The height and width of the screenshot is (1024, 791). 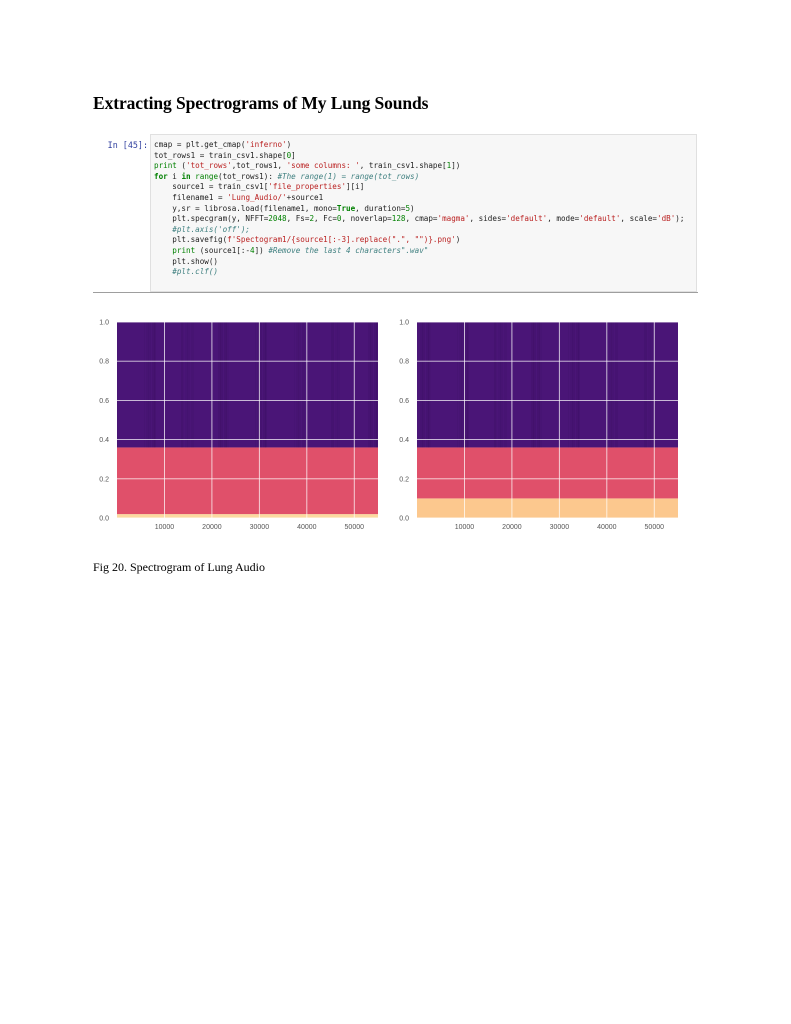 What do you see at coordinates (223, 144) in the screenshot?
I see `code-line: cmap = plt.get_cmap('inferno')` at bounding box center [223, 144].